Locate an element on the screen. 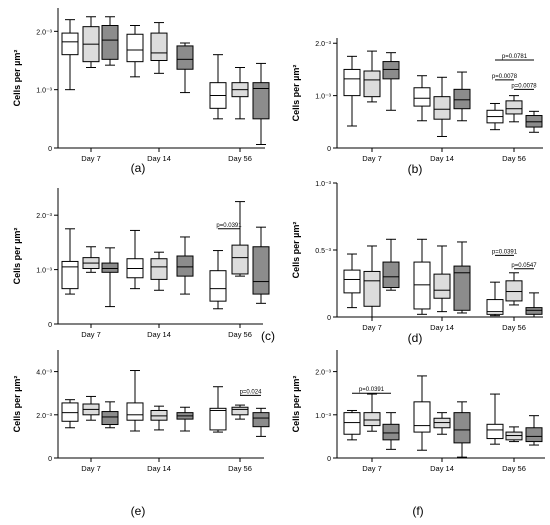 This screenshot has height=525, width=550. p-value-label: p=0.024 is located at coordinates (251, 392).